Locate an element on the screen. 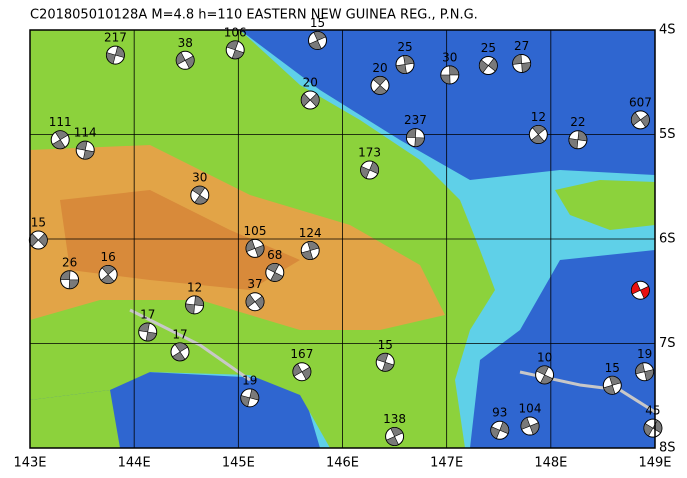  x-tick-label: 149E is located at coordinates (654, 463).